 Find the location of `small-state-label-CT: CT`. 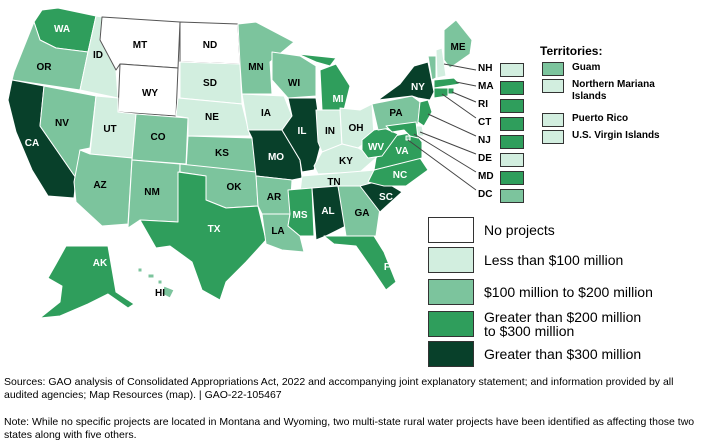

small-state-label-CT: CT is located at coordinates (485, 122).